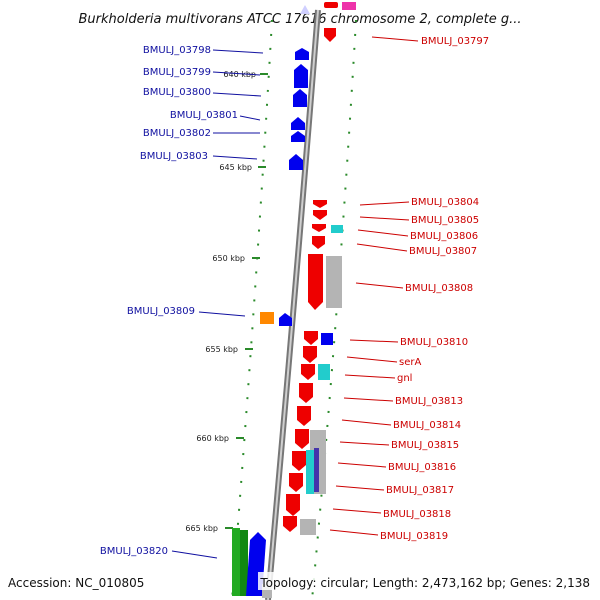  What do you see at coordinates (301, 263) in the screenshot?
I see `reverse-genes-middle` at bounding box center [301, 263].